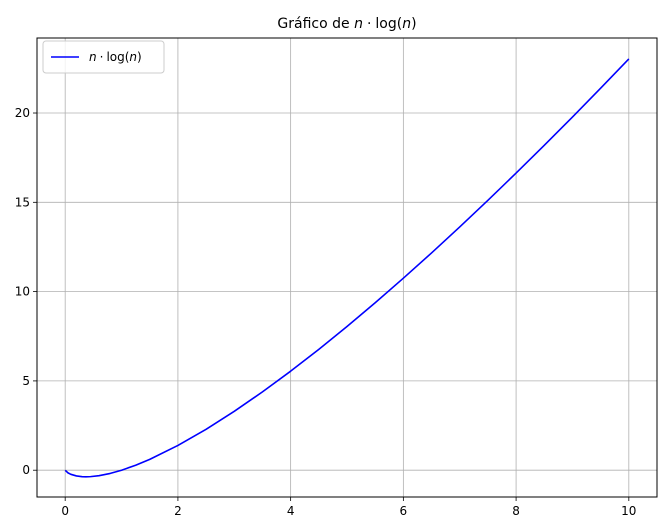 This screenshot has height=531, width=667. I want to click on chart-title: Gráfico de n · log(n), so click(346, 24).